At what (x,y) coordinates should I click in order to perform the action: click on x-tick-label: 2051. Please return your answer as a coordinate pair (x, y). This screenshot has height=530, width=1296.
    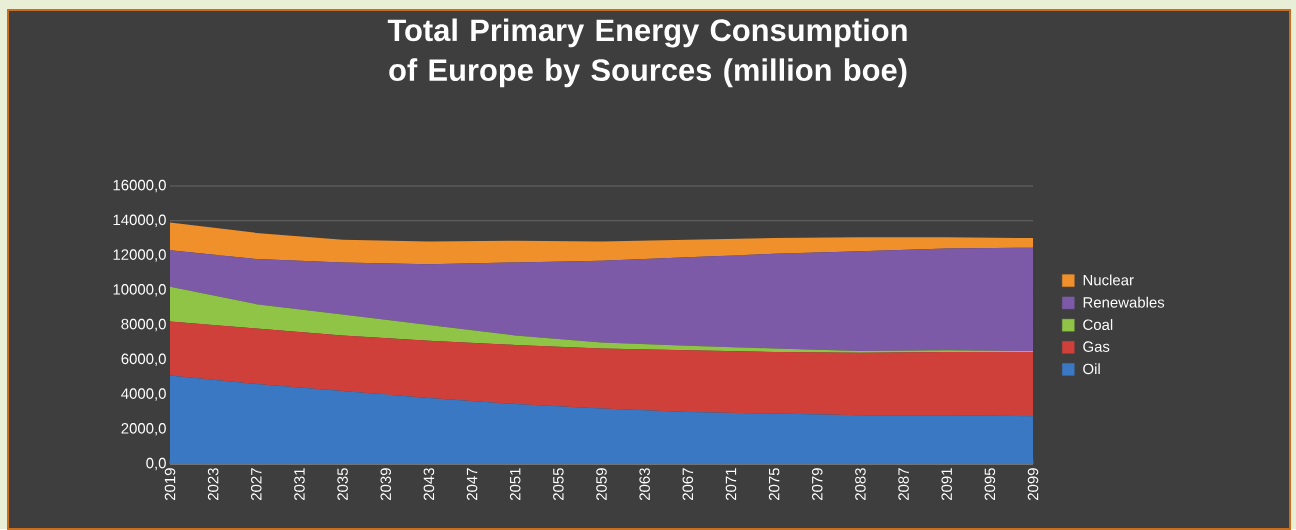
    Looking at the image, I should click on (515, 484).